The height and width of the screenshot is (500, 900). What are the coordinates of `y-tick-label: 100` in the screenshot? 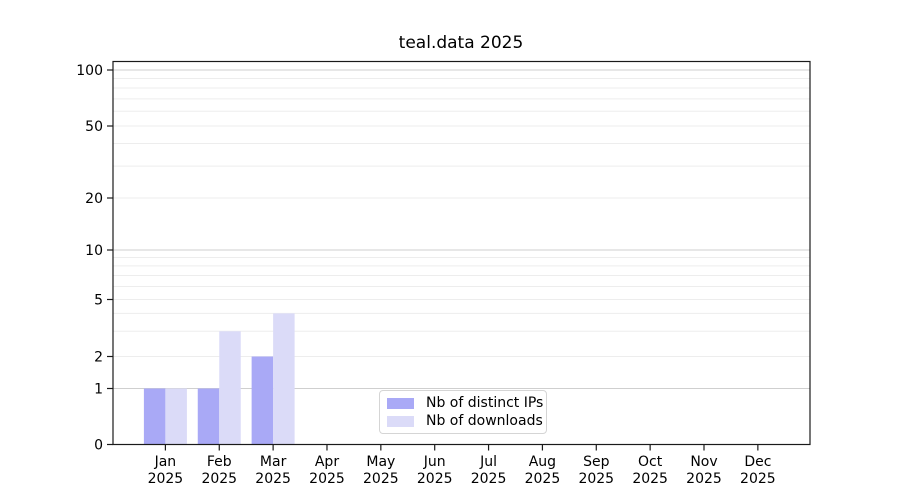 It's located at (89, 71).